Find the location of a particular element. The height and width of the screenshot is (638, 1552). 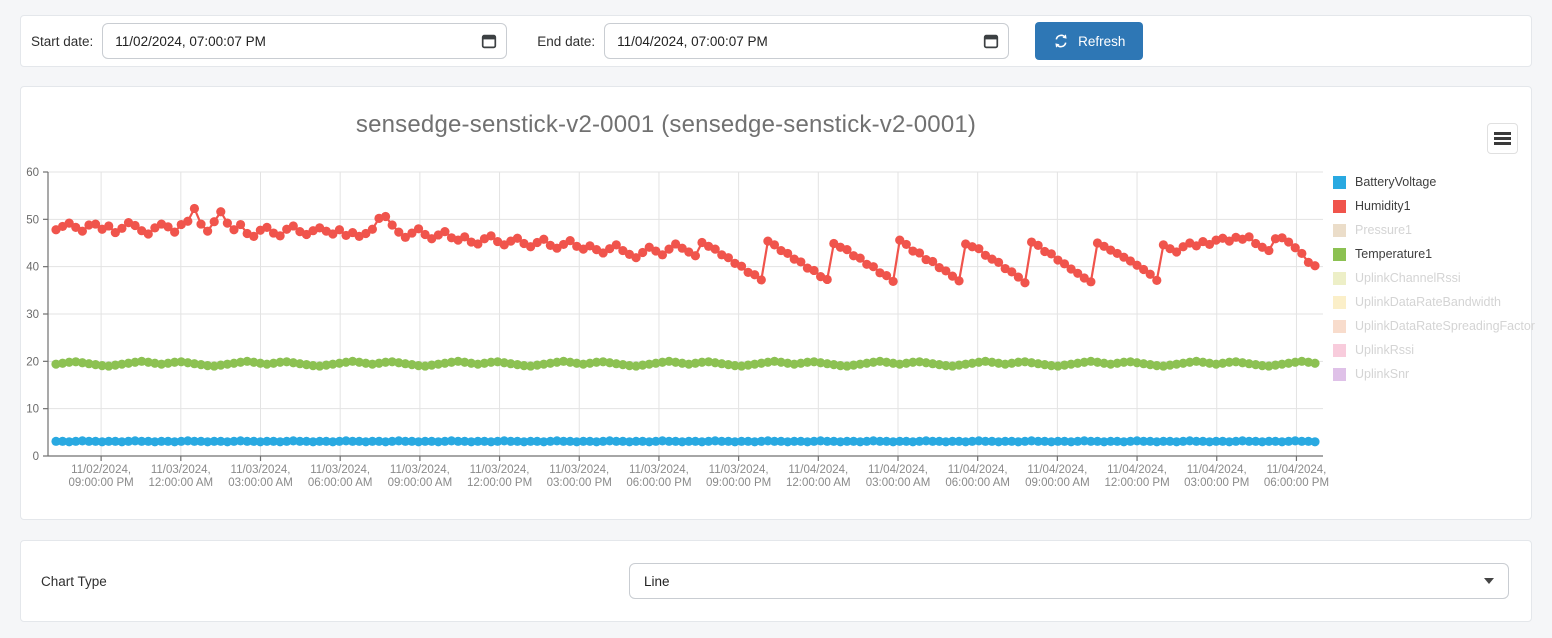

svg-text:11/04/2024,03:00:00 AM: 11/04/2024, 03:00:00 AM is located at coordinates (898, 476).